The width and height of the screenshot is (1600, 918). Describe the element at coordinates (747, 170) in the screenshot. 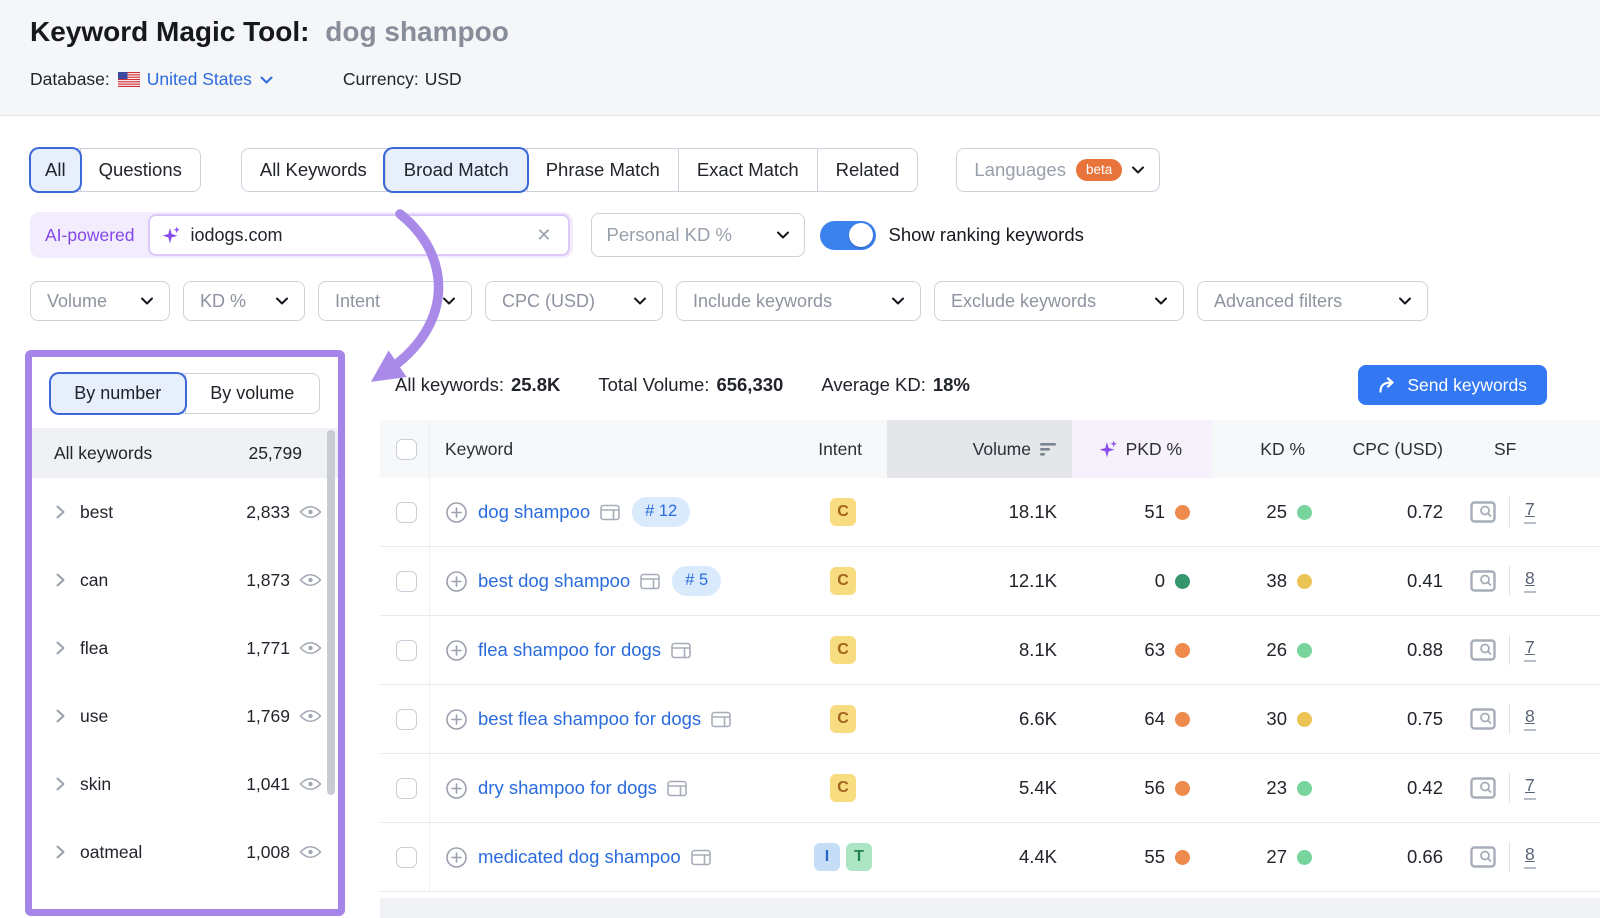

I see `tab-exact-match: Exact Match` at that location.